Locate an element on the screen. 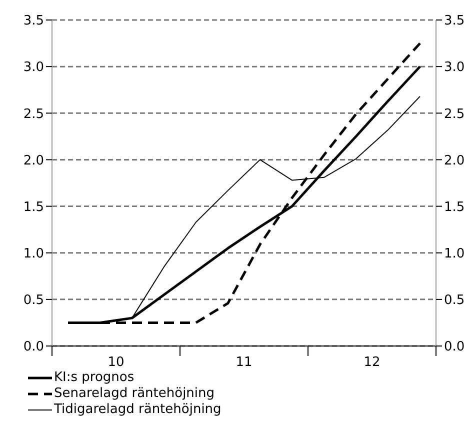  y2-tick-label: 3.0 is located at coordinates (454, 68).